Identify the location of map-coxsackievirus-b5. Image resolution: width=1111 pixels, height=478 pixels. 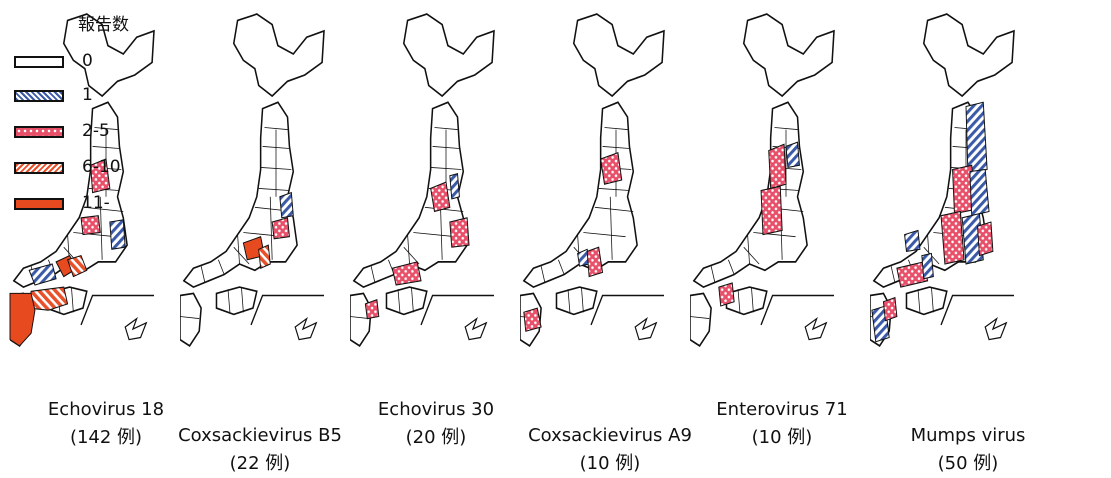
(252, 180).